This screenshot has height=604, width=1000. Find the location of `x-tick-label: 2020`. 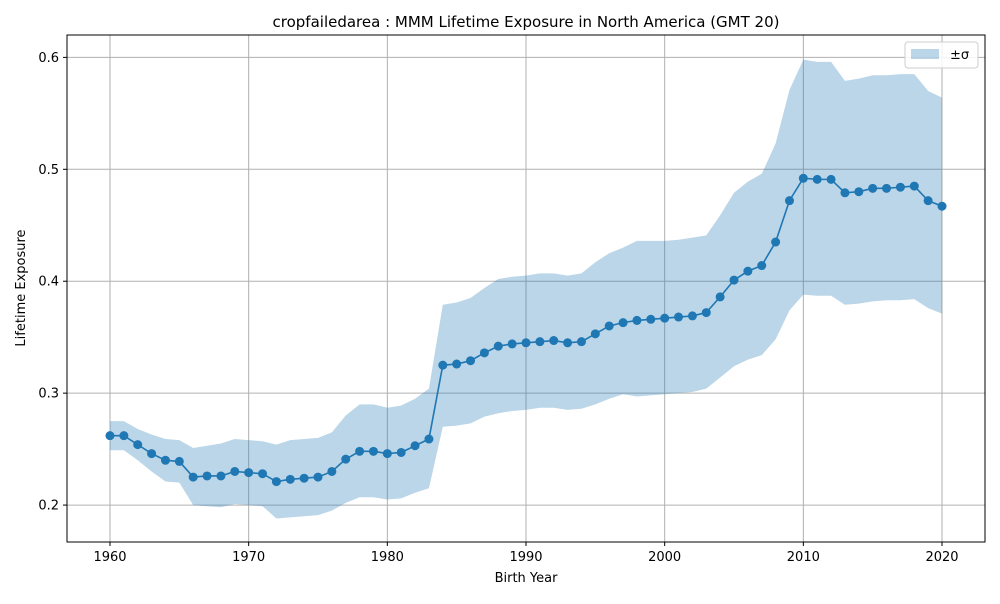

x-tick-label: 2020 is located at coordinates (941, 557).